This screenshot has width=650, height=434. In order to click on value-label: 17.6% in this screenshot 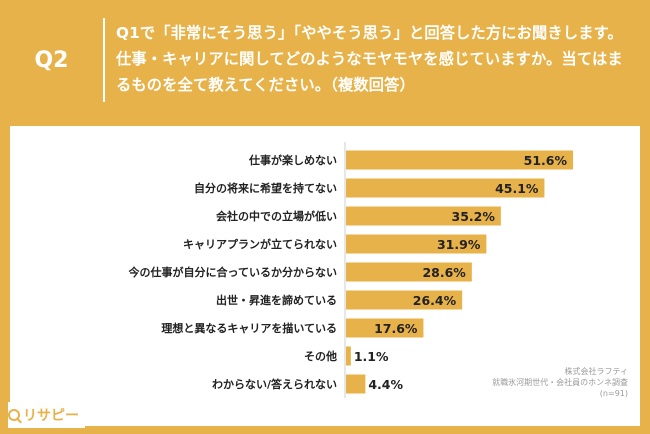, I will do `click(396, 328)`.